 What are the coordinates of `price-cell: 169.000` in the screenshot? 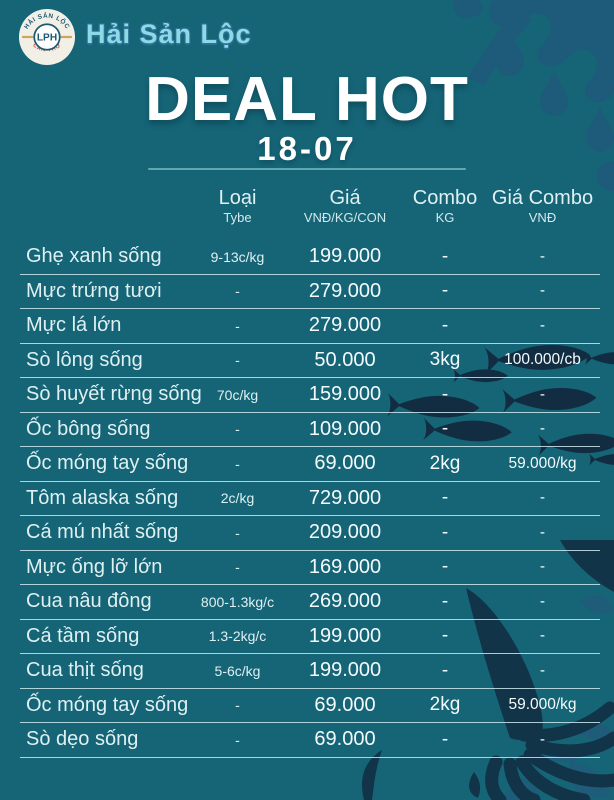 It's located at (345, 566).